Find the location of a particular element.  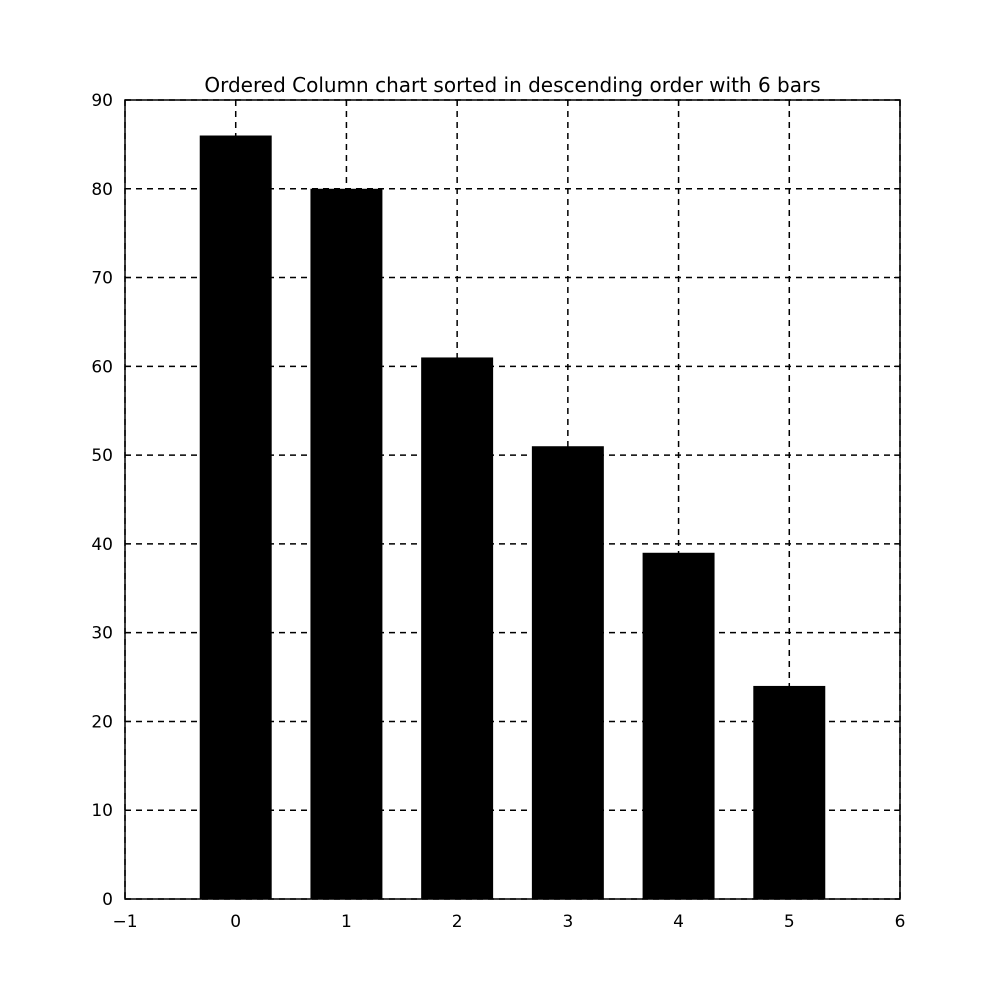

y-tick-label: 90 is located at coordinates (102, 101).